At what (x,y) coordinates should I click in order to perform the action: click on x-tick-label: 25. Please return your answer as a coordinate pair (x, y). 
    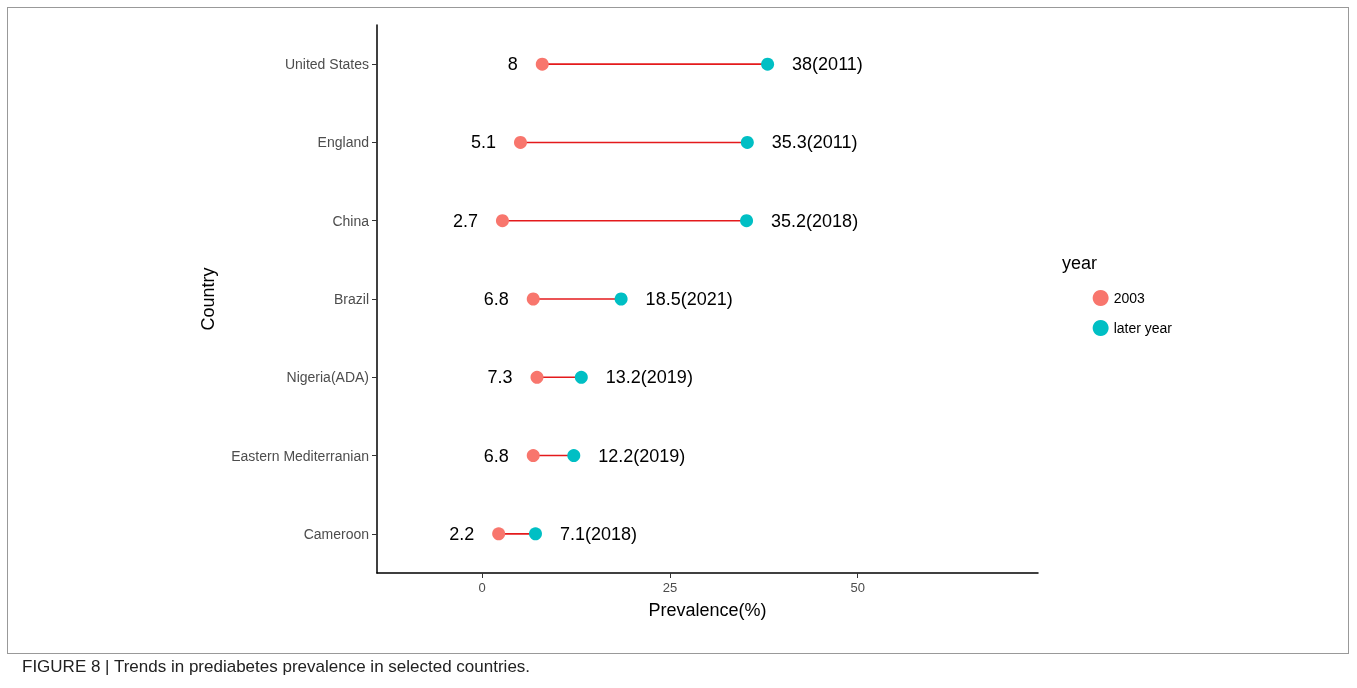
    Looking at the image, I should click on (670, 587).